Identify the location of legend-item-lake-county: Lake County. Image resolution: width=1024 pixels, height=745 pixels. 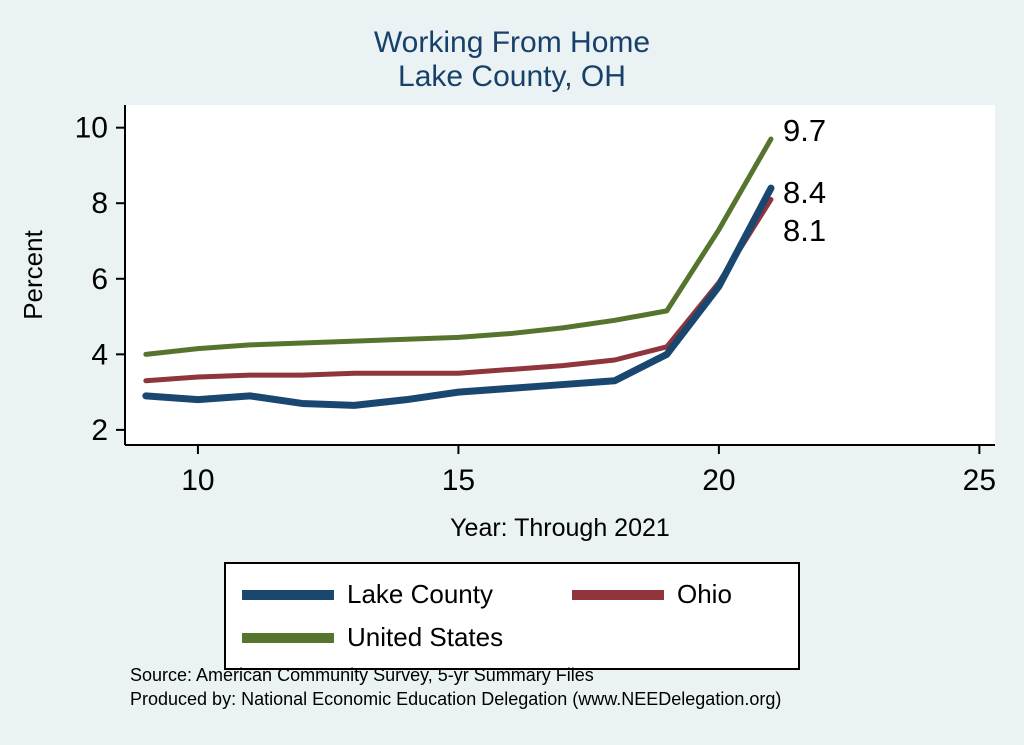
(407, 594).